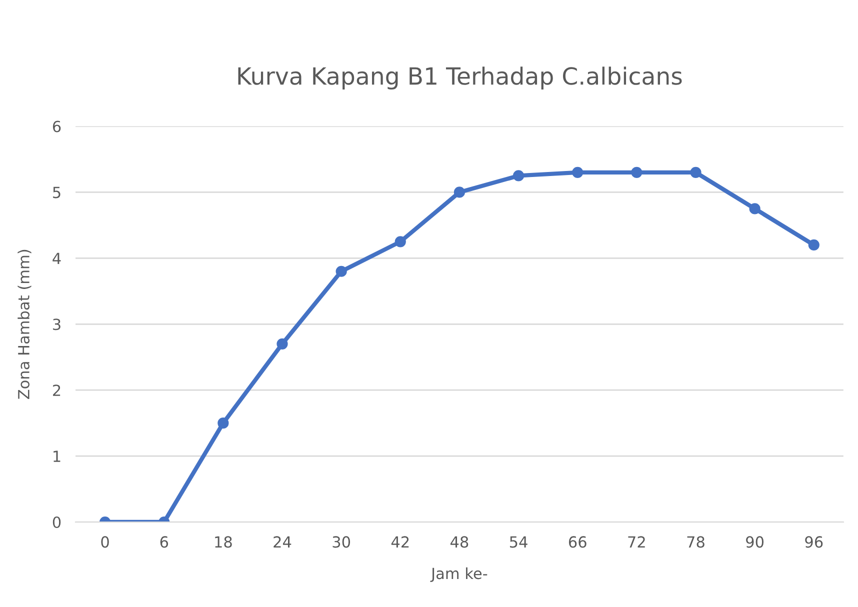  I want to click on y-tick-label: 6, so click(56, 126).